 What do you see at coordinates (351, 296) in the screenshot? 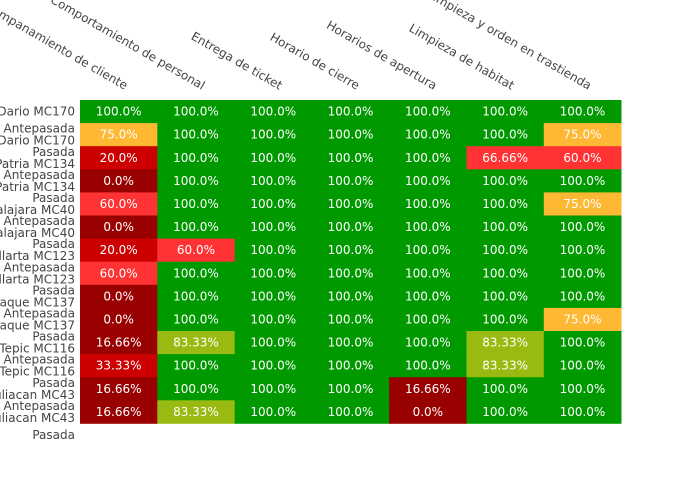
I see `cell-label-r8-c3: 100.0%` at bounding box center [351, 296].